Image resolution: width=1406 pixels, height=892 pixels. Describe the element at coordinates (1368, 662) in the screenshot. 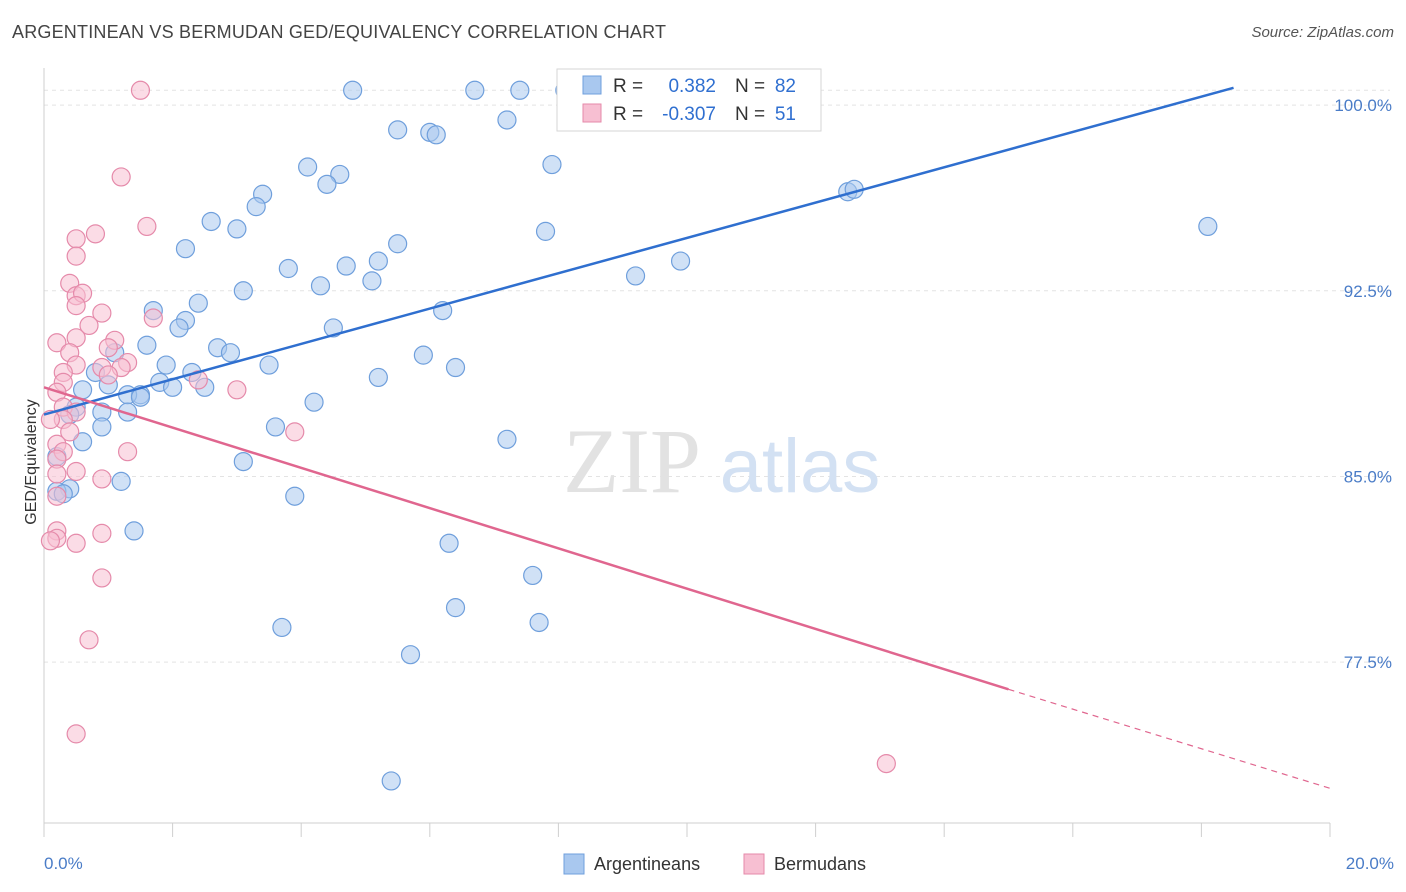

I see `y-tick-label: 77.5%` at that location.